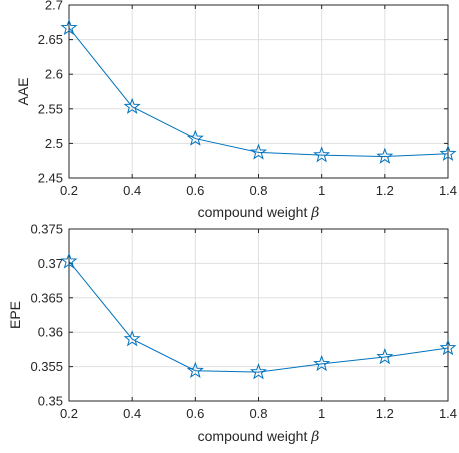 Image resolution: width=459 pixels, height=453 pixels. I want to click on aae-x-tick-label: 0.2, so click(69, 190).